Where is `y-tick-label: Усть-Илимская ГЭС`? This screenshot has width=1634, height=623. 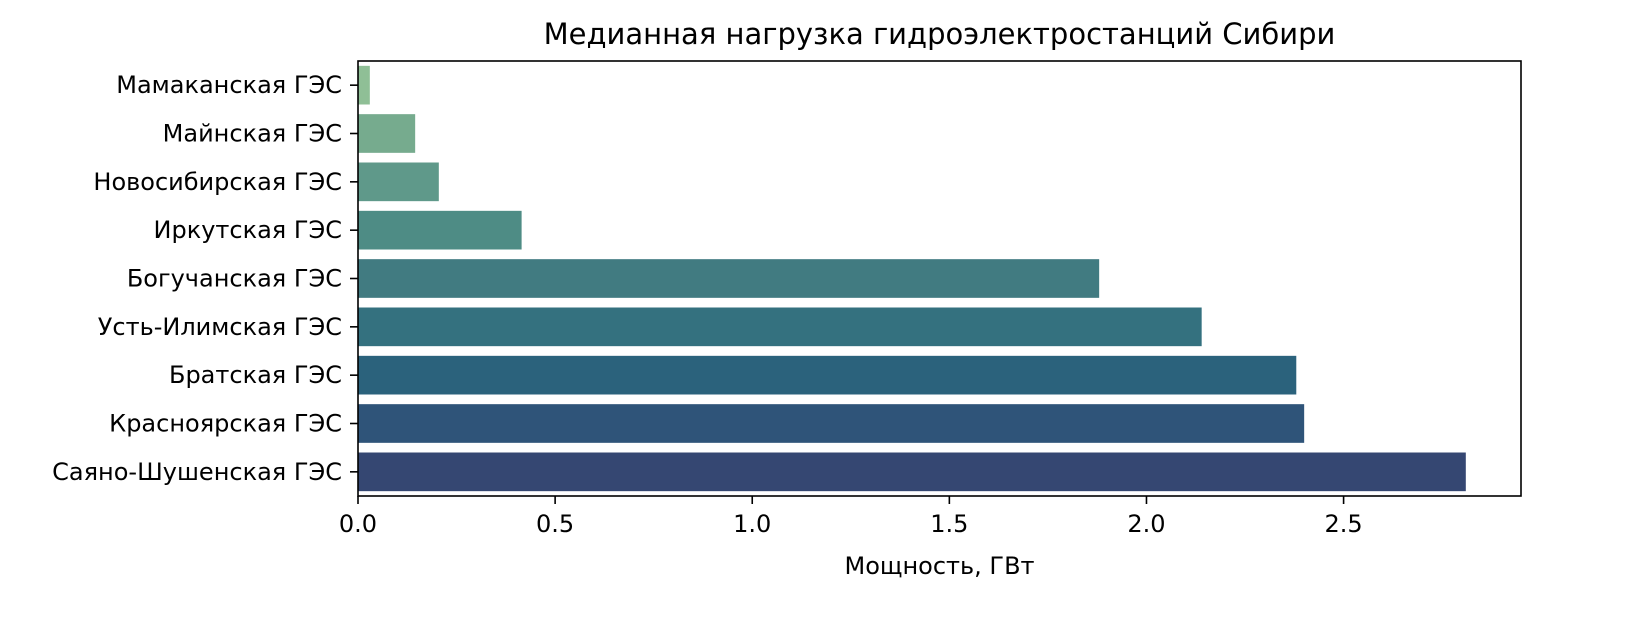
y-tick-label: Усть-Илимская ГЭС is located at coordinates (220, 327).